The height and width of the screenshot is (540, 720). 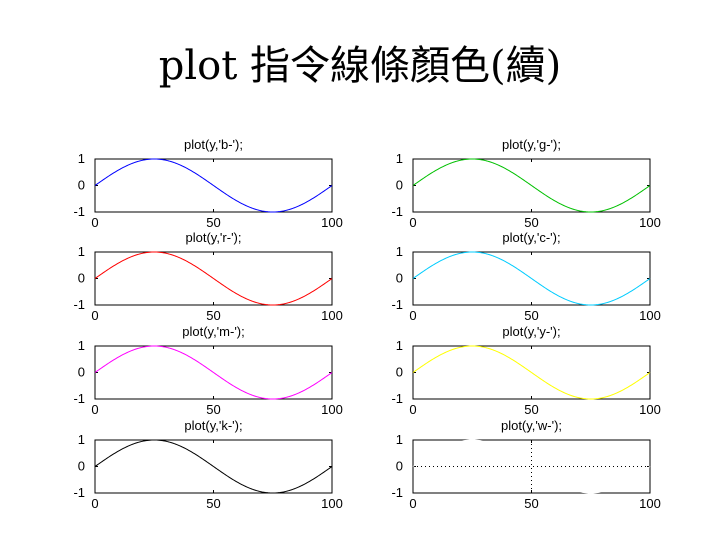 What do you see at coordinates (214, 237) in the screenshot?
I see `subplot-title: plot(y,'r-');` at bounding box center [214, 237].